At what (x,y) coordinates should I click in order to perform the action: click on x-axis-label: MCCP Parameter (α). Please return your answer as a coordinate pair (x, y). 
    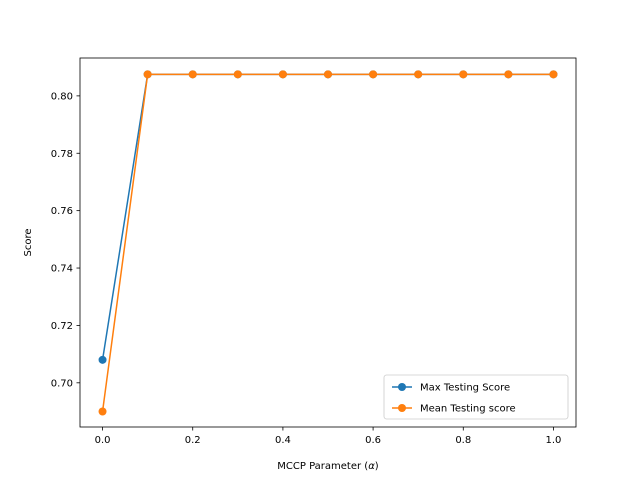
    Looking at the image, I should click on (328, 466).